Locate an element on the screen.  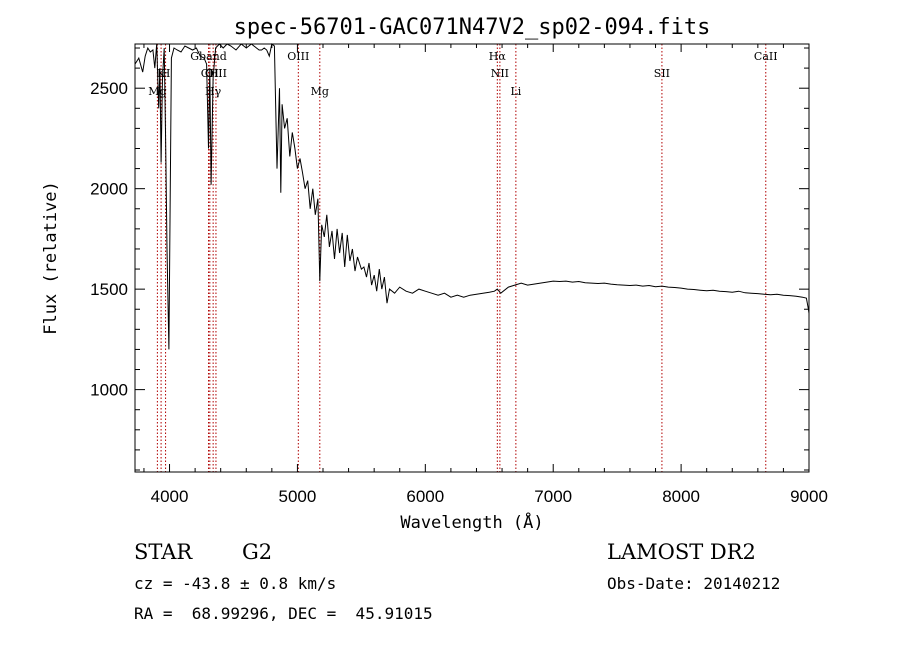
x-tick-label: 8000 is located at coordinates (681, 496).